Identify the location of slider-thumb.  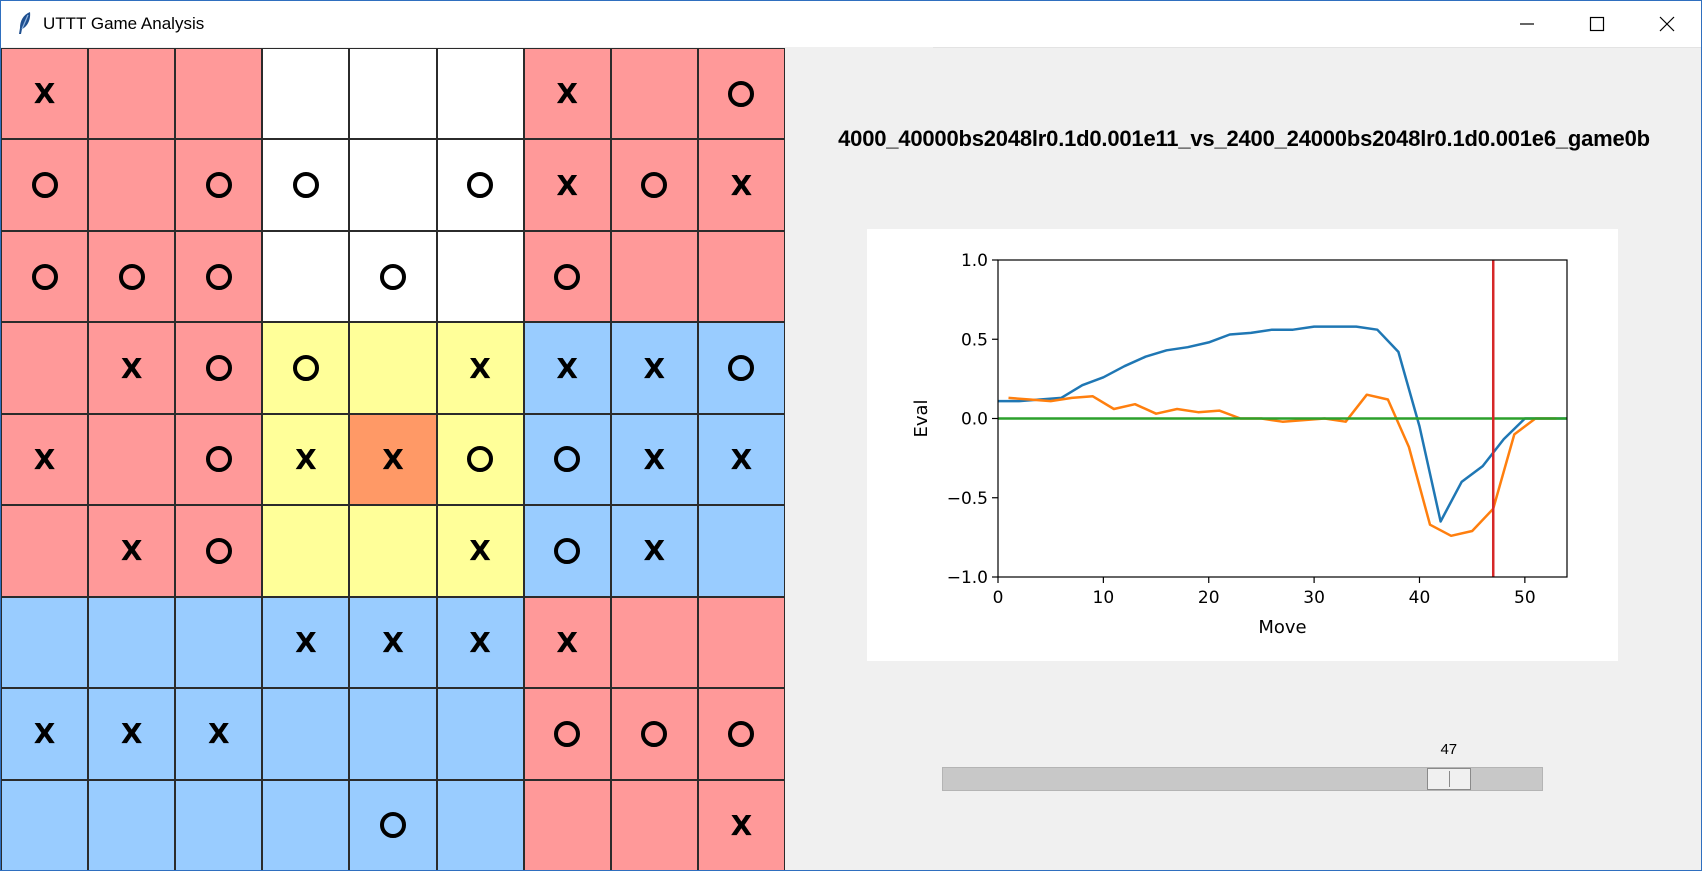
(1448, 779).